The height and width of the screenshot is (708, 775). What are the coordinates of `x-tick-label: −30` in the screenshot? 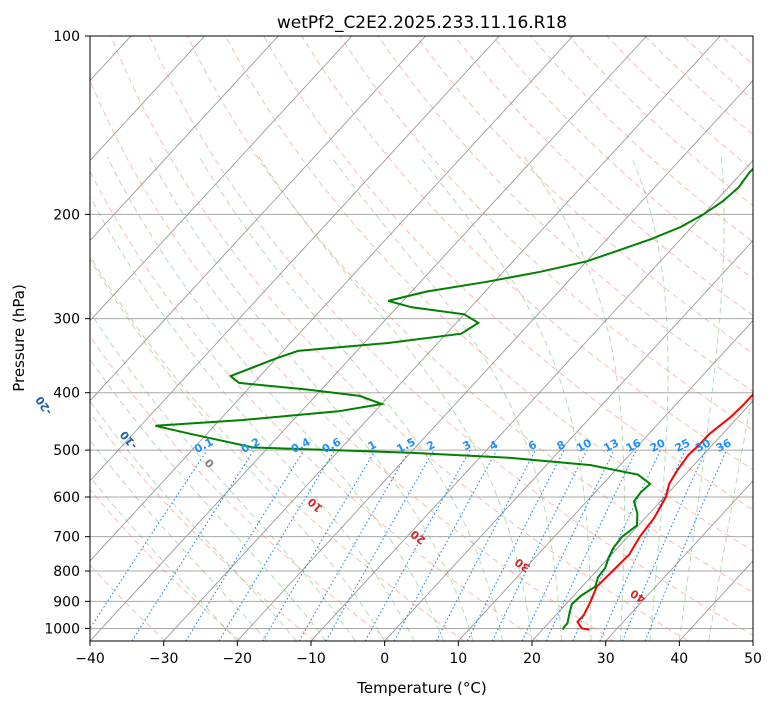 It's located at (164, 659).